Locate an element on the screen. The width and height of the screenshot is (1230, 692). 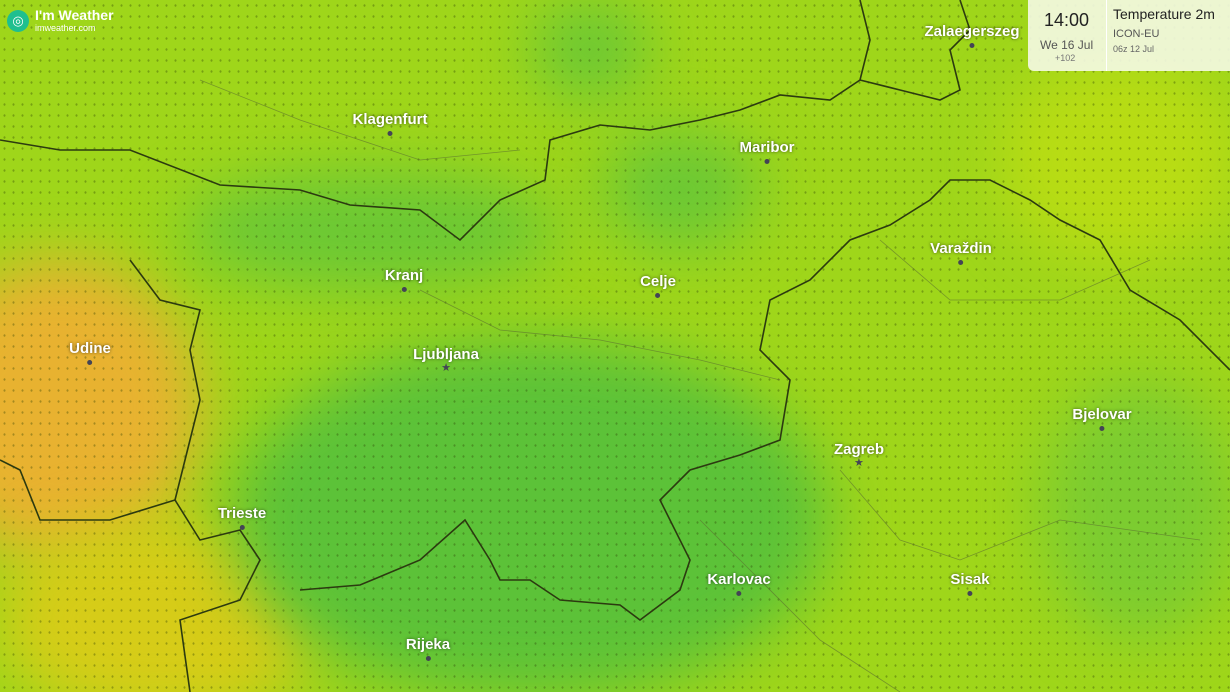
city-klagenfurt: Klagenfurt is located at coordinates (390, 123).